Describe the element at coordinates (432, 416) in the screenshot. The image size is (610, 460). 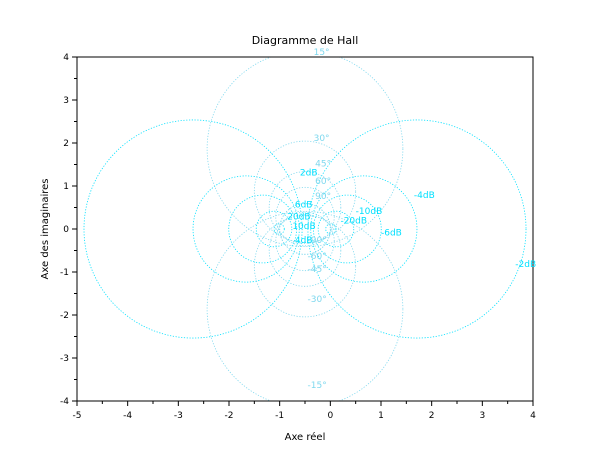
I see `x-tick-label: 2` at that location.